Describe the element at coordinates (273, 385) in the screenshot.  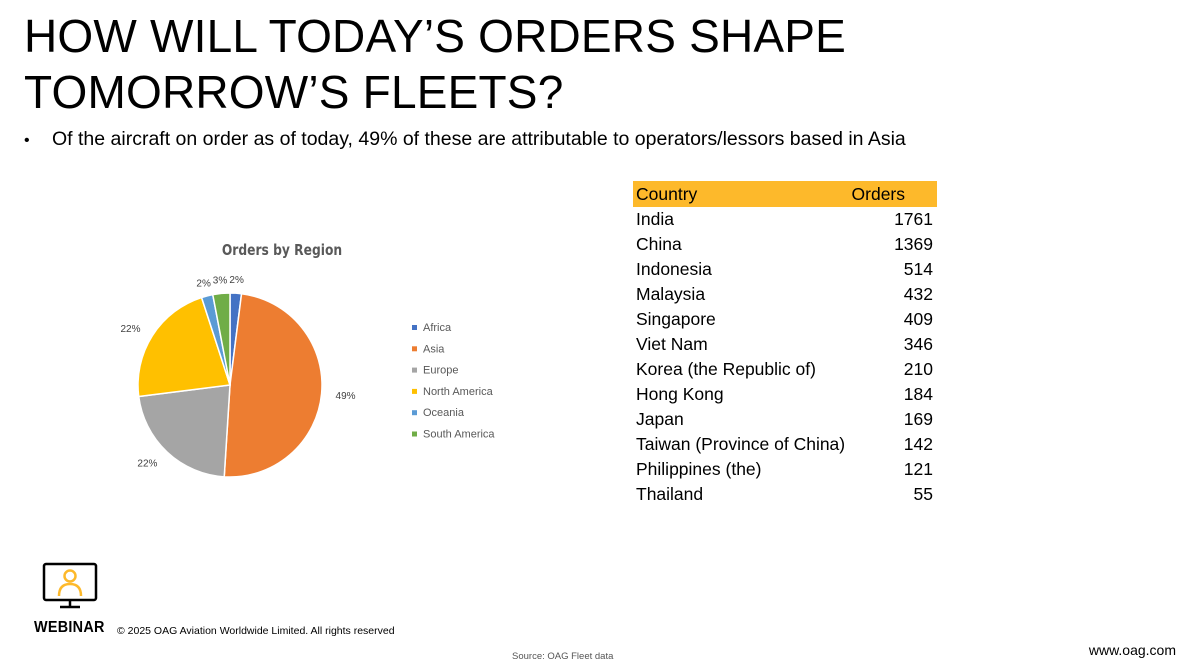
I see `pie-slice-asia` at that location.